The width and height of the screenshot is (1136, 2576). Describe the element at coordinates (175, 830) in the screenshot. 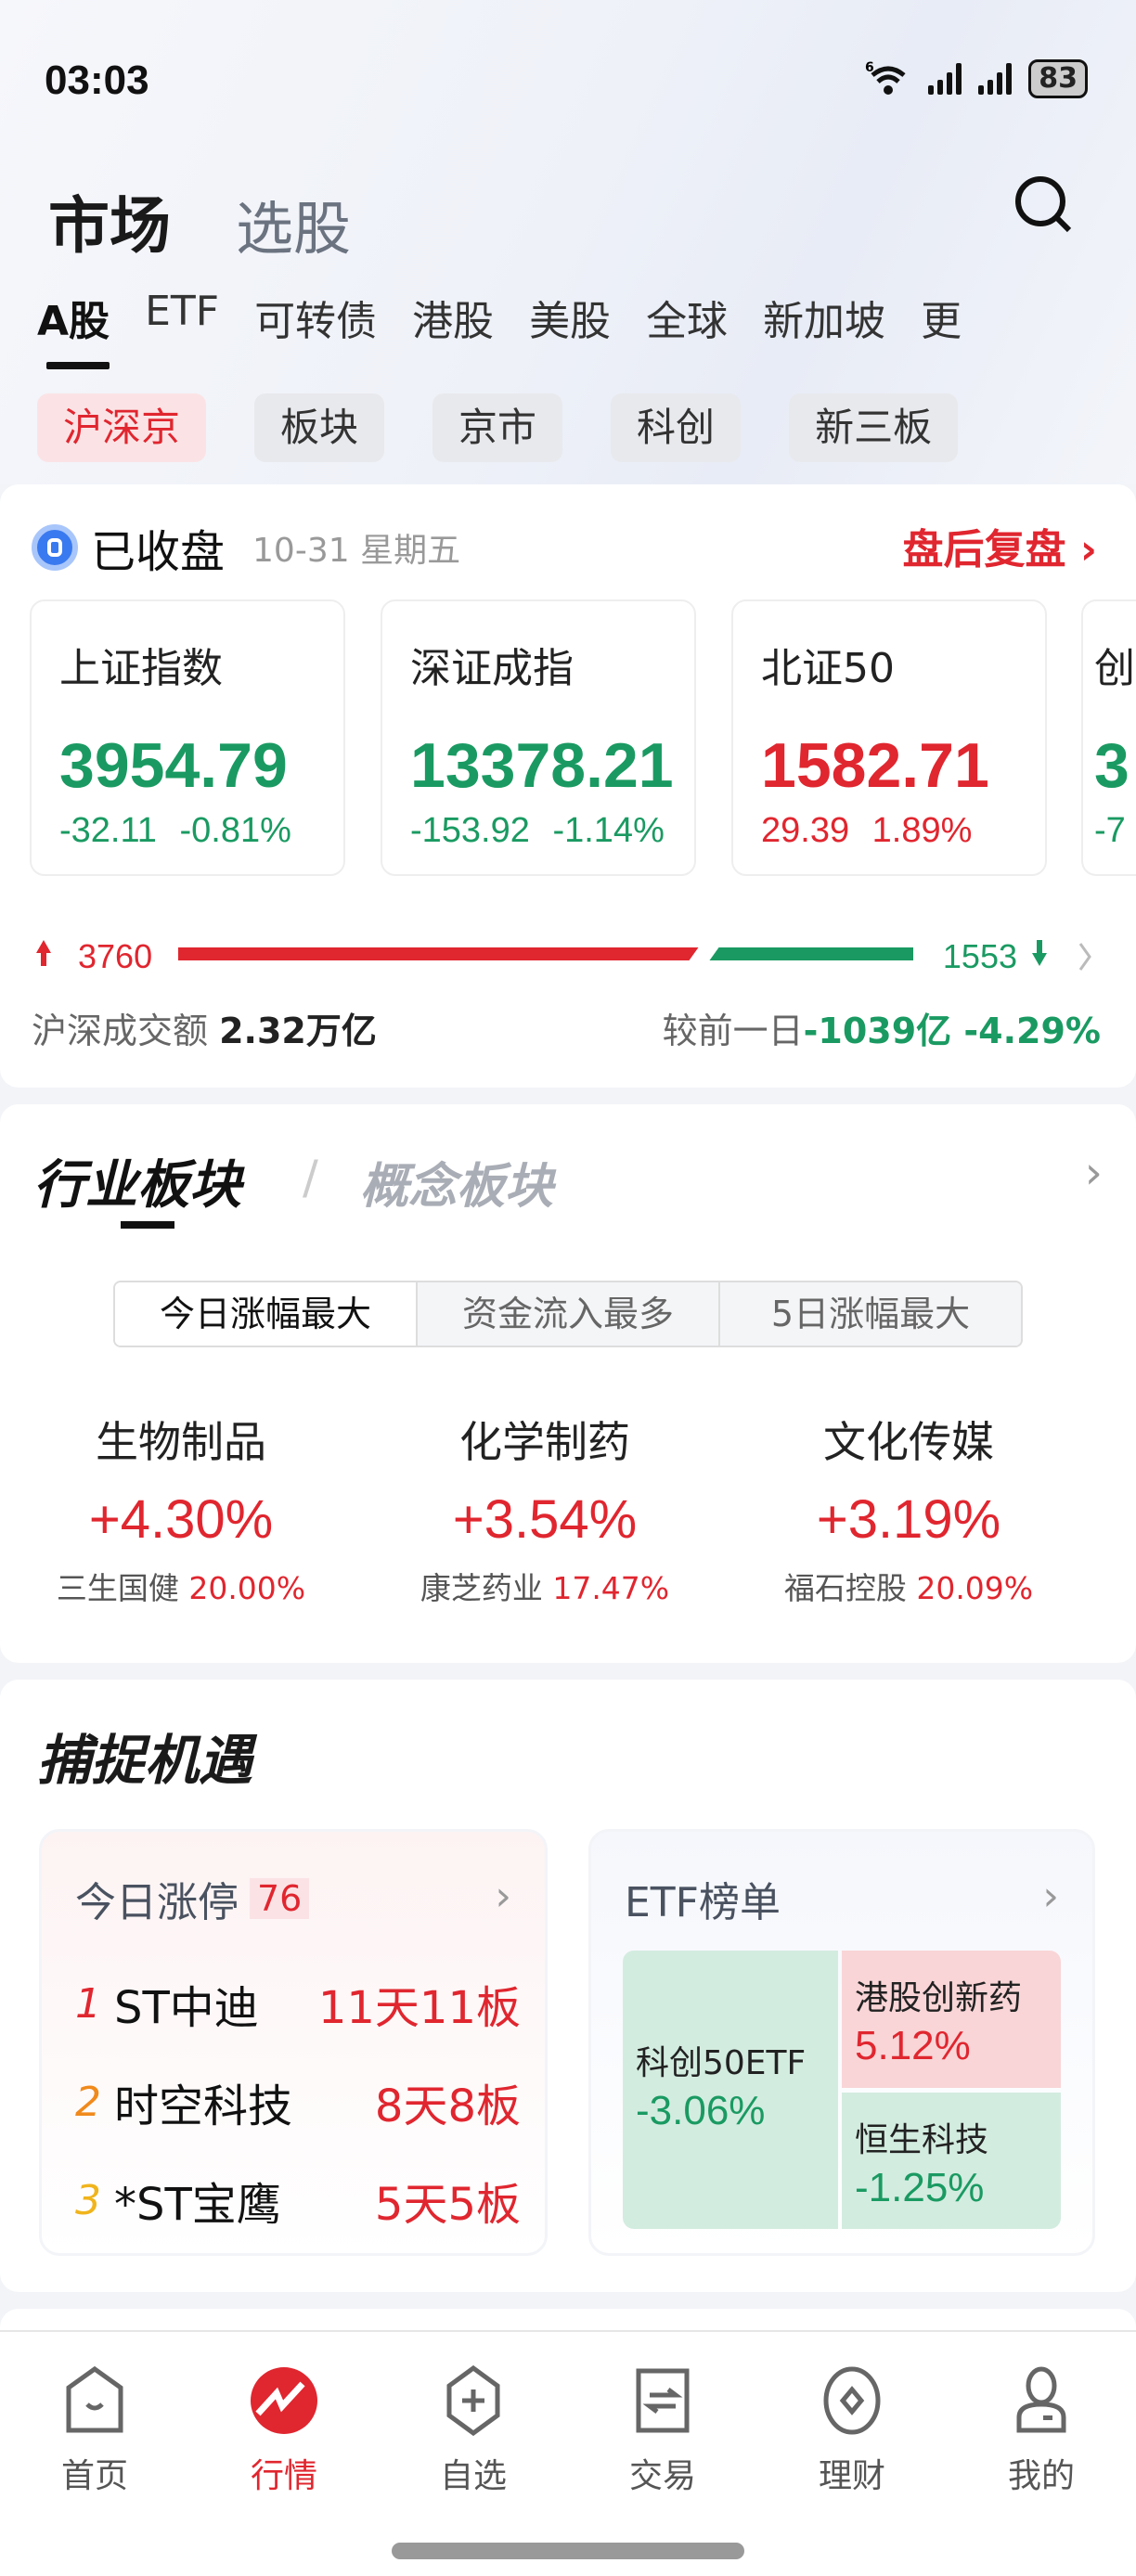

I see `index-change: -32.11 -0.81%` at that location.